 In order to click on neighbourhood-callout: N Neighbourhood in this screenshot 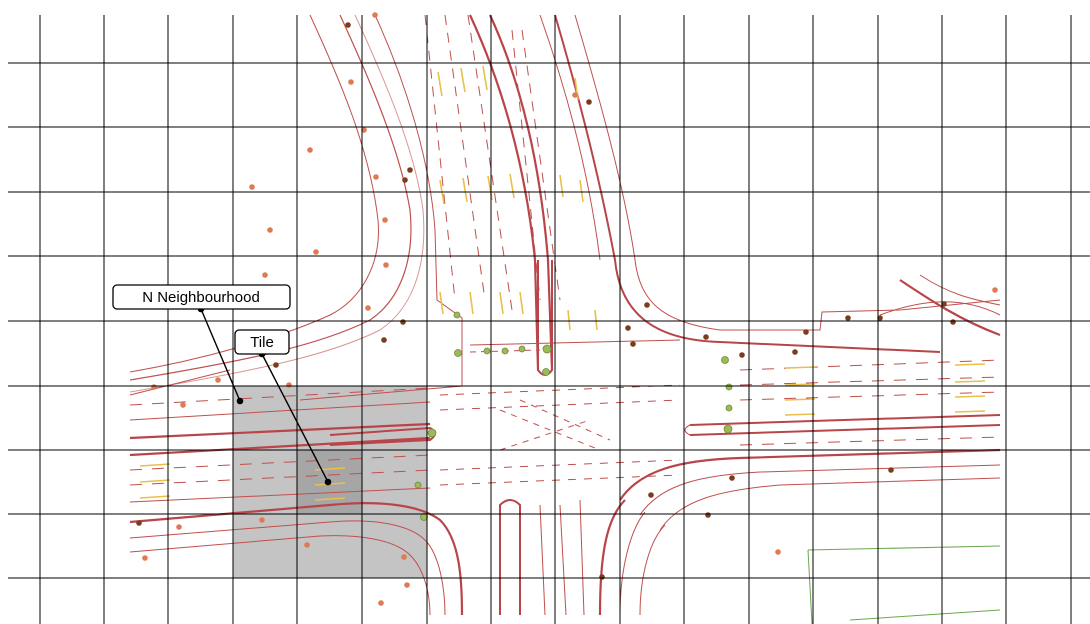, I will do `click(201, 297)`.